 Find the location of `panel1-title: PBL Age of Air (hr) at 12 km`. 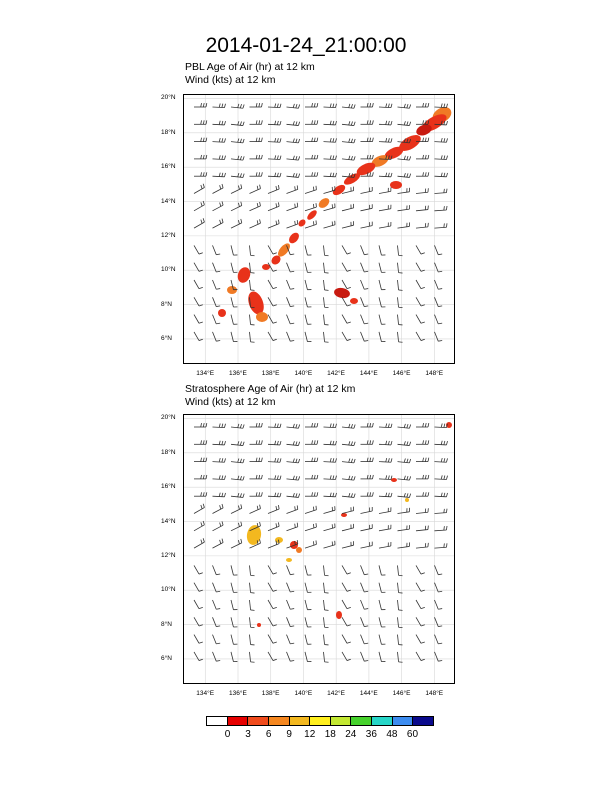

panel1-title: PBL Age of Air (hr) at 12 km is located at coordinates (250, 67).